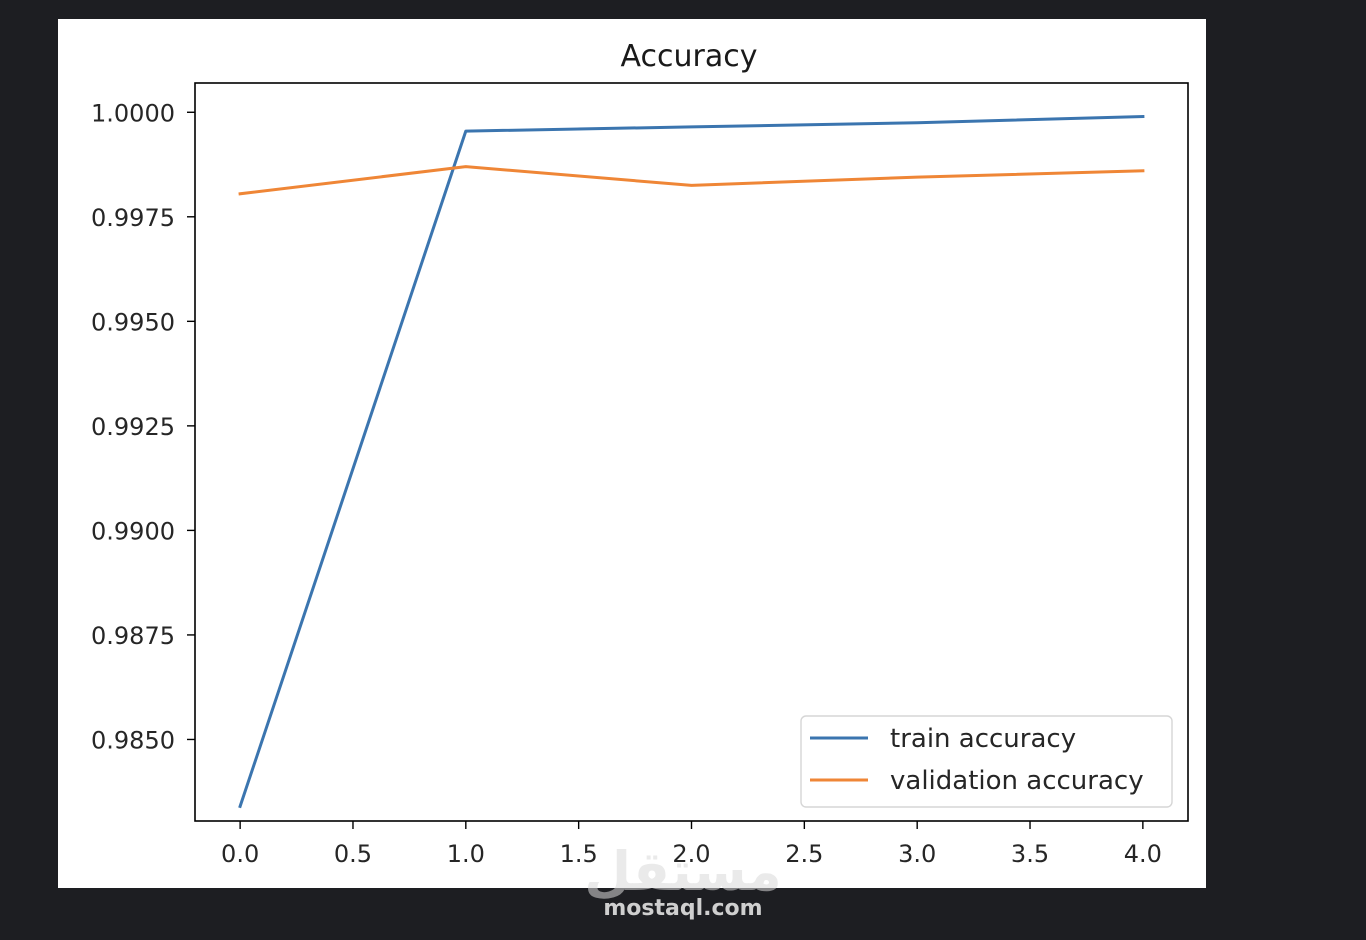 The width and height of the screenshot is (1366, 940). I want to click on y-tick-label: 0.9875, so click(133, 636).